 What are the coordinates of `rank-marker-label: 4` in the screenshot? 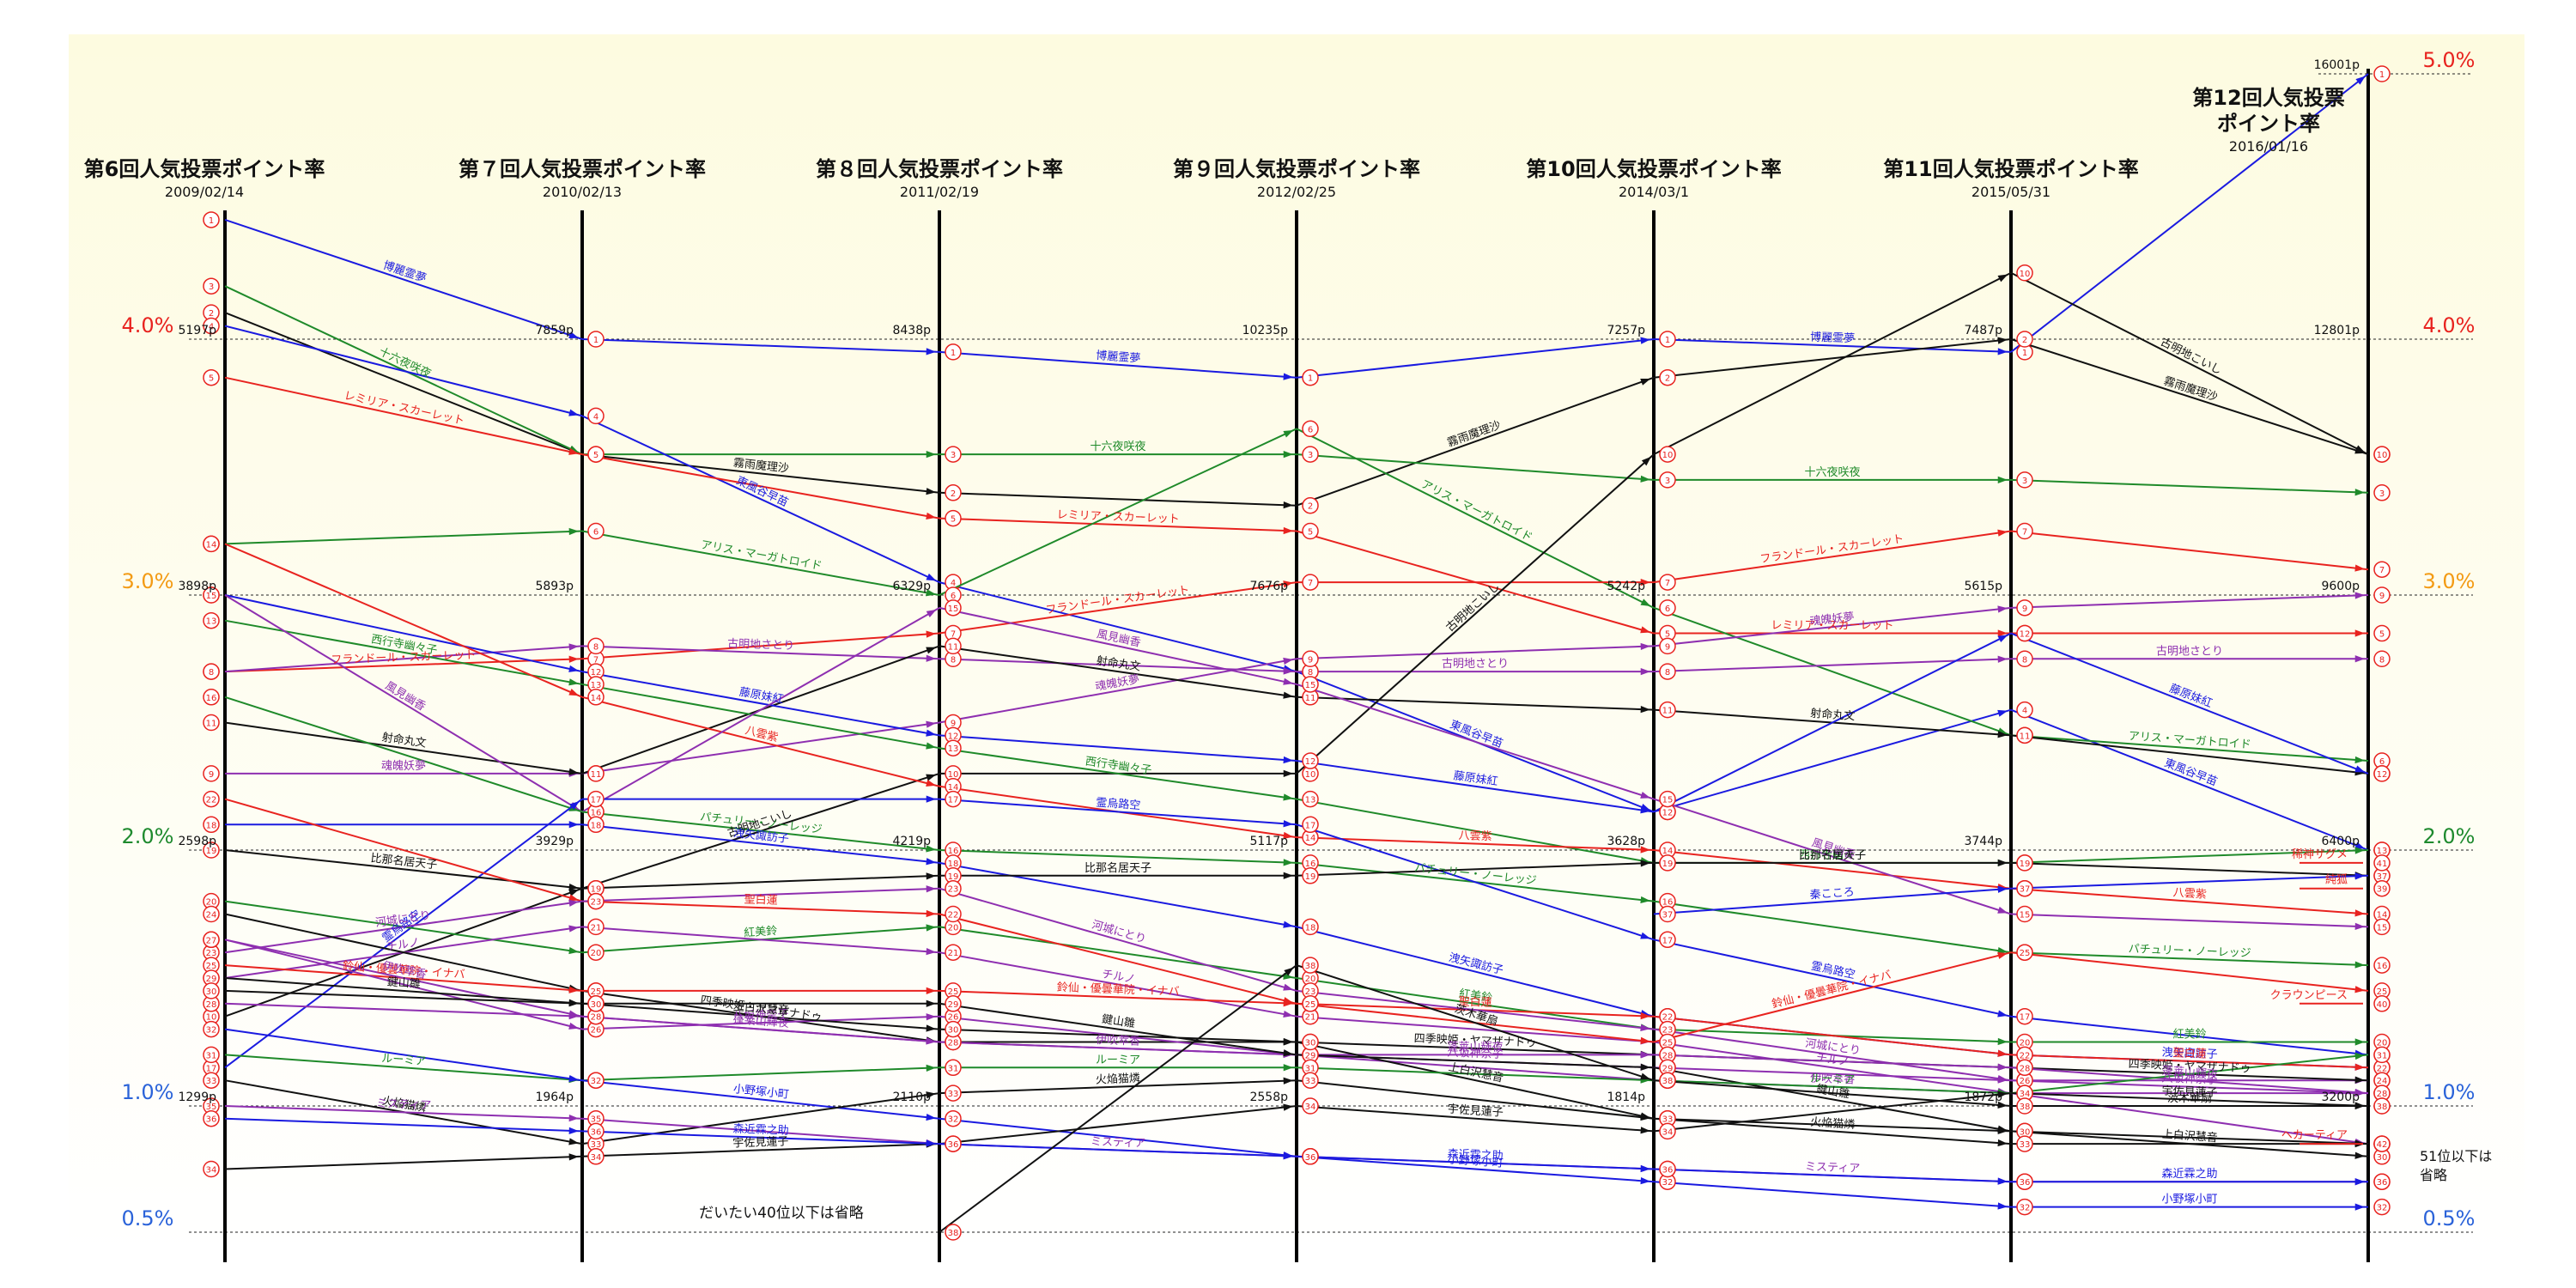 It's located at (596, 417).